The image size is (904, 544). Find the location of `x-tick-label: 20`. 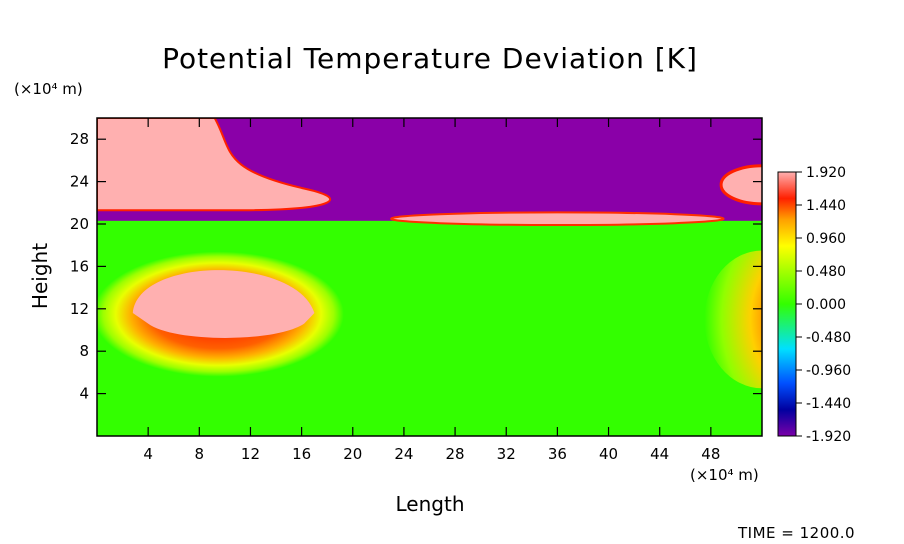

x-tick-label: 20 is located at coordinates (352, 454).